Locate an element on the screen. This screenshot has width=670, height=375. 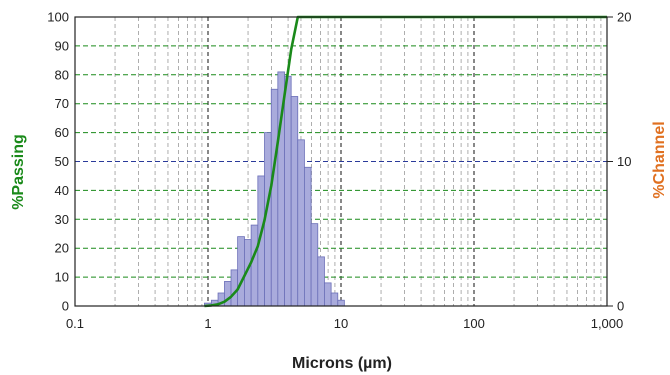
y-right-tick-label: 20 is located at coordinates (624, 17).